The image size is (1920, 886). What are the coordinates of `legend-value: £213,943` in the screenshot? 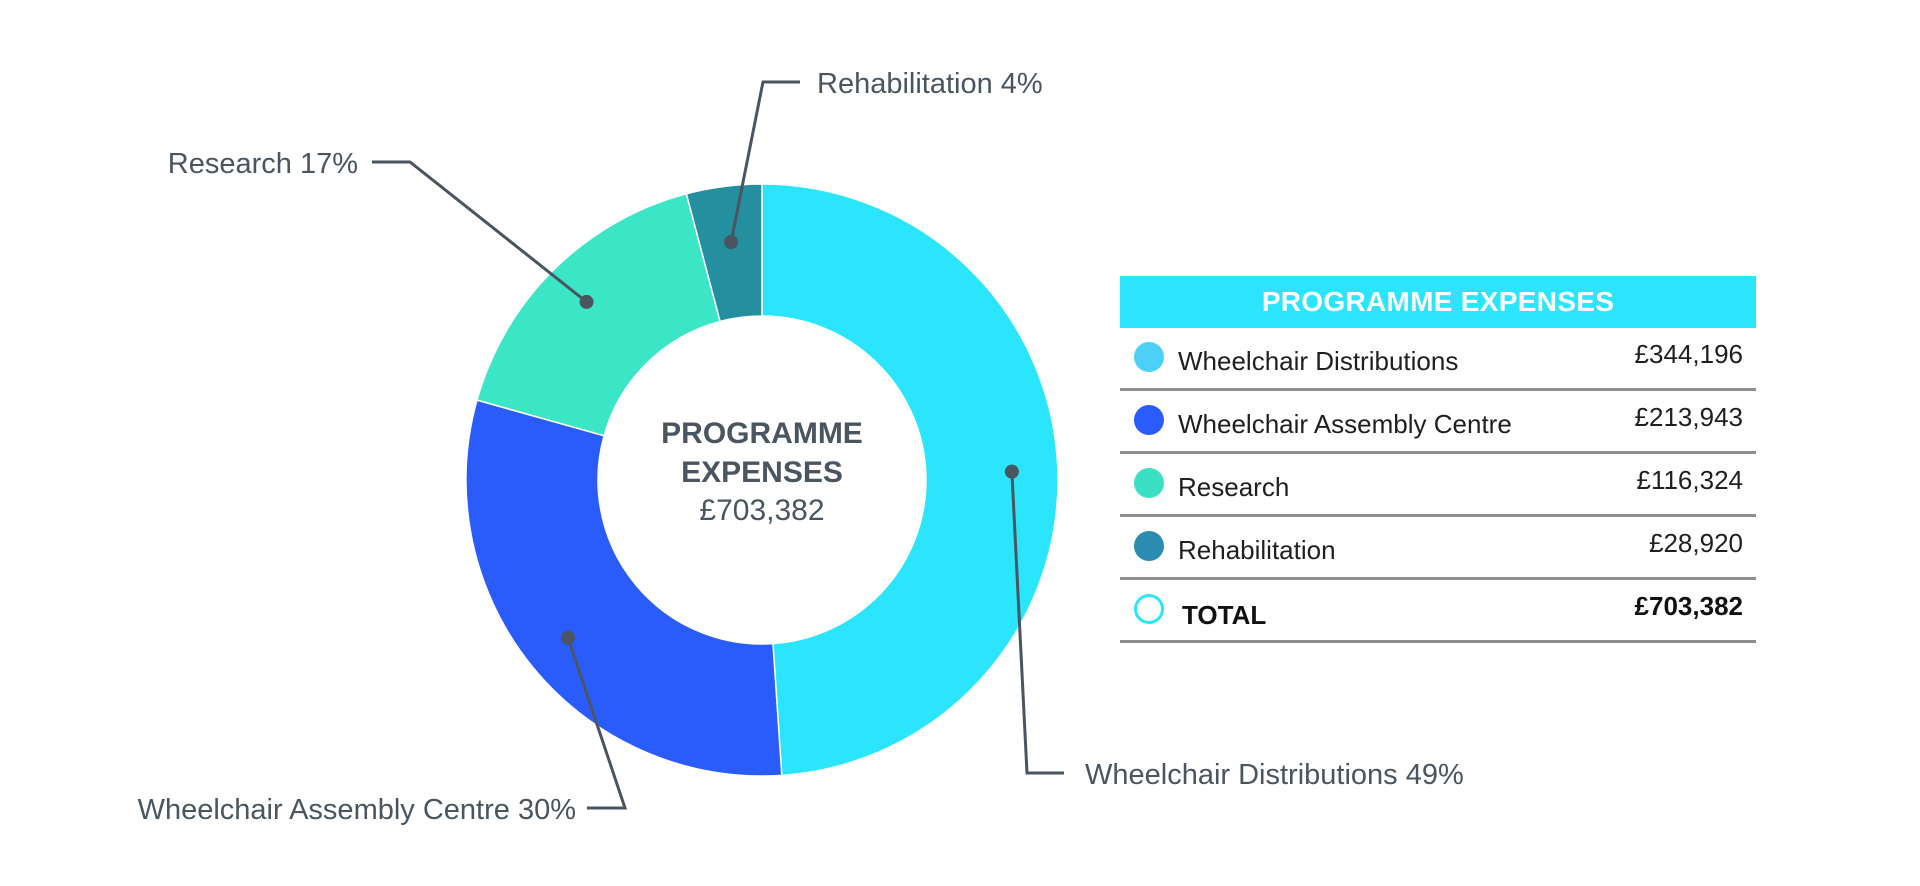 It's located at (1688, 417).